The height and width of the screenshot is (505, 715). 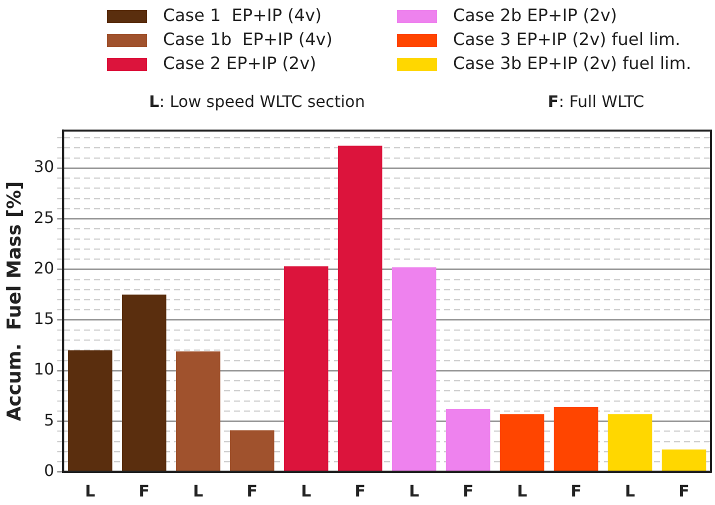 What do you see at coordinates (44, 369) in the screenshot?
I see `y-tick-label: 10` at bounding box center [44, 369].